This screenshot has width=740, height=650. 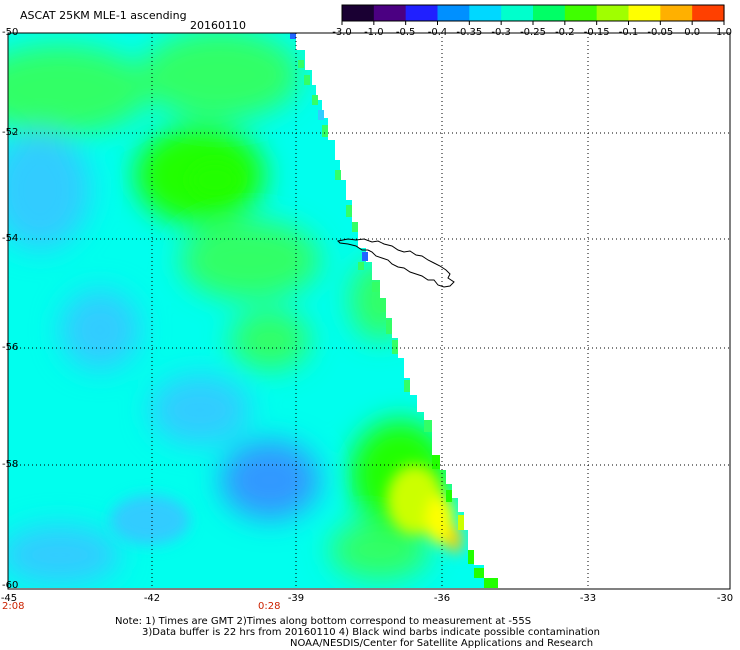 I want to click on lat-tick-label: -54, so click(x=10, y=238).